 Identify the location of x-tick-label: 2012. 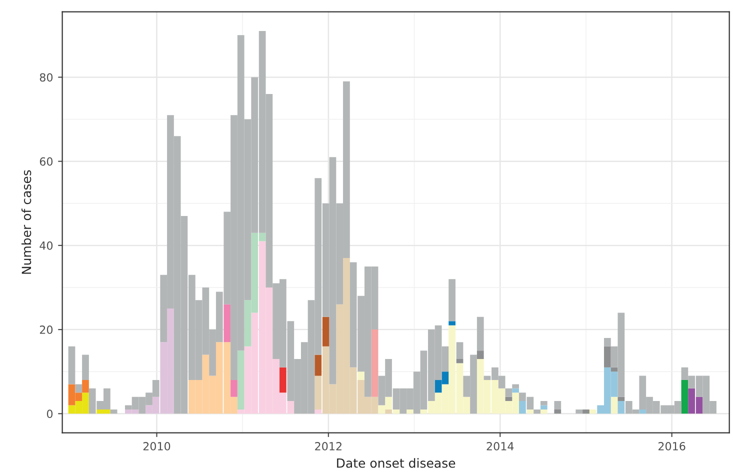
(328, 446).